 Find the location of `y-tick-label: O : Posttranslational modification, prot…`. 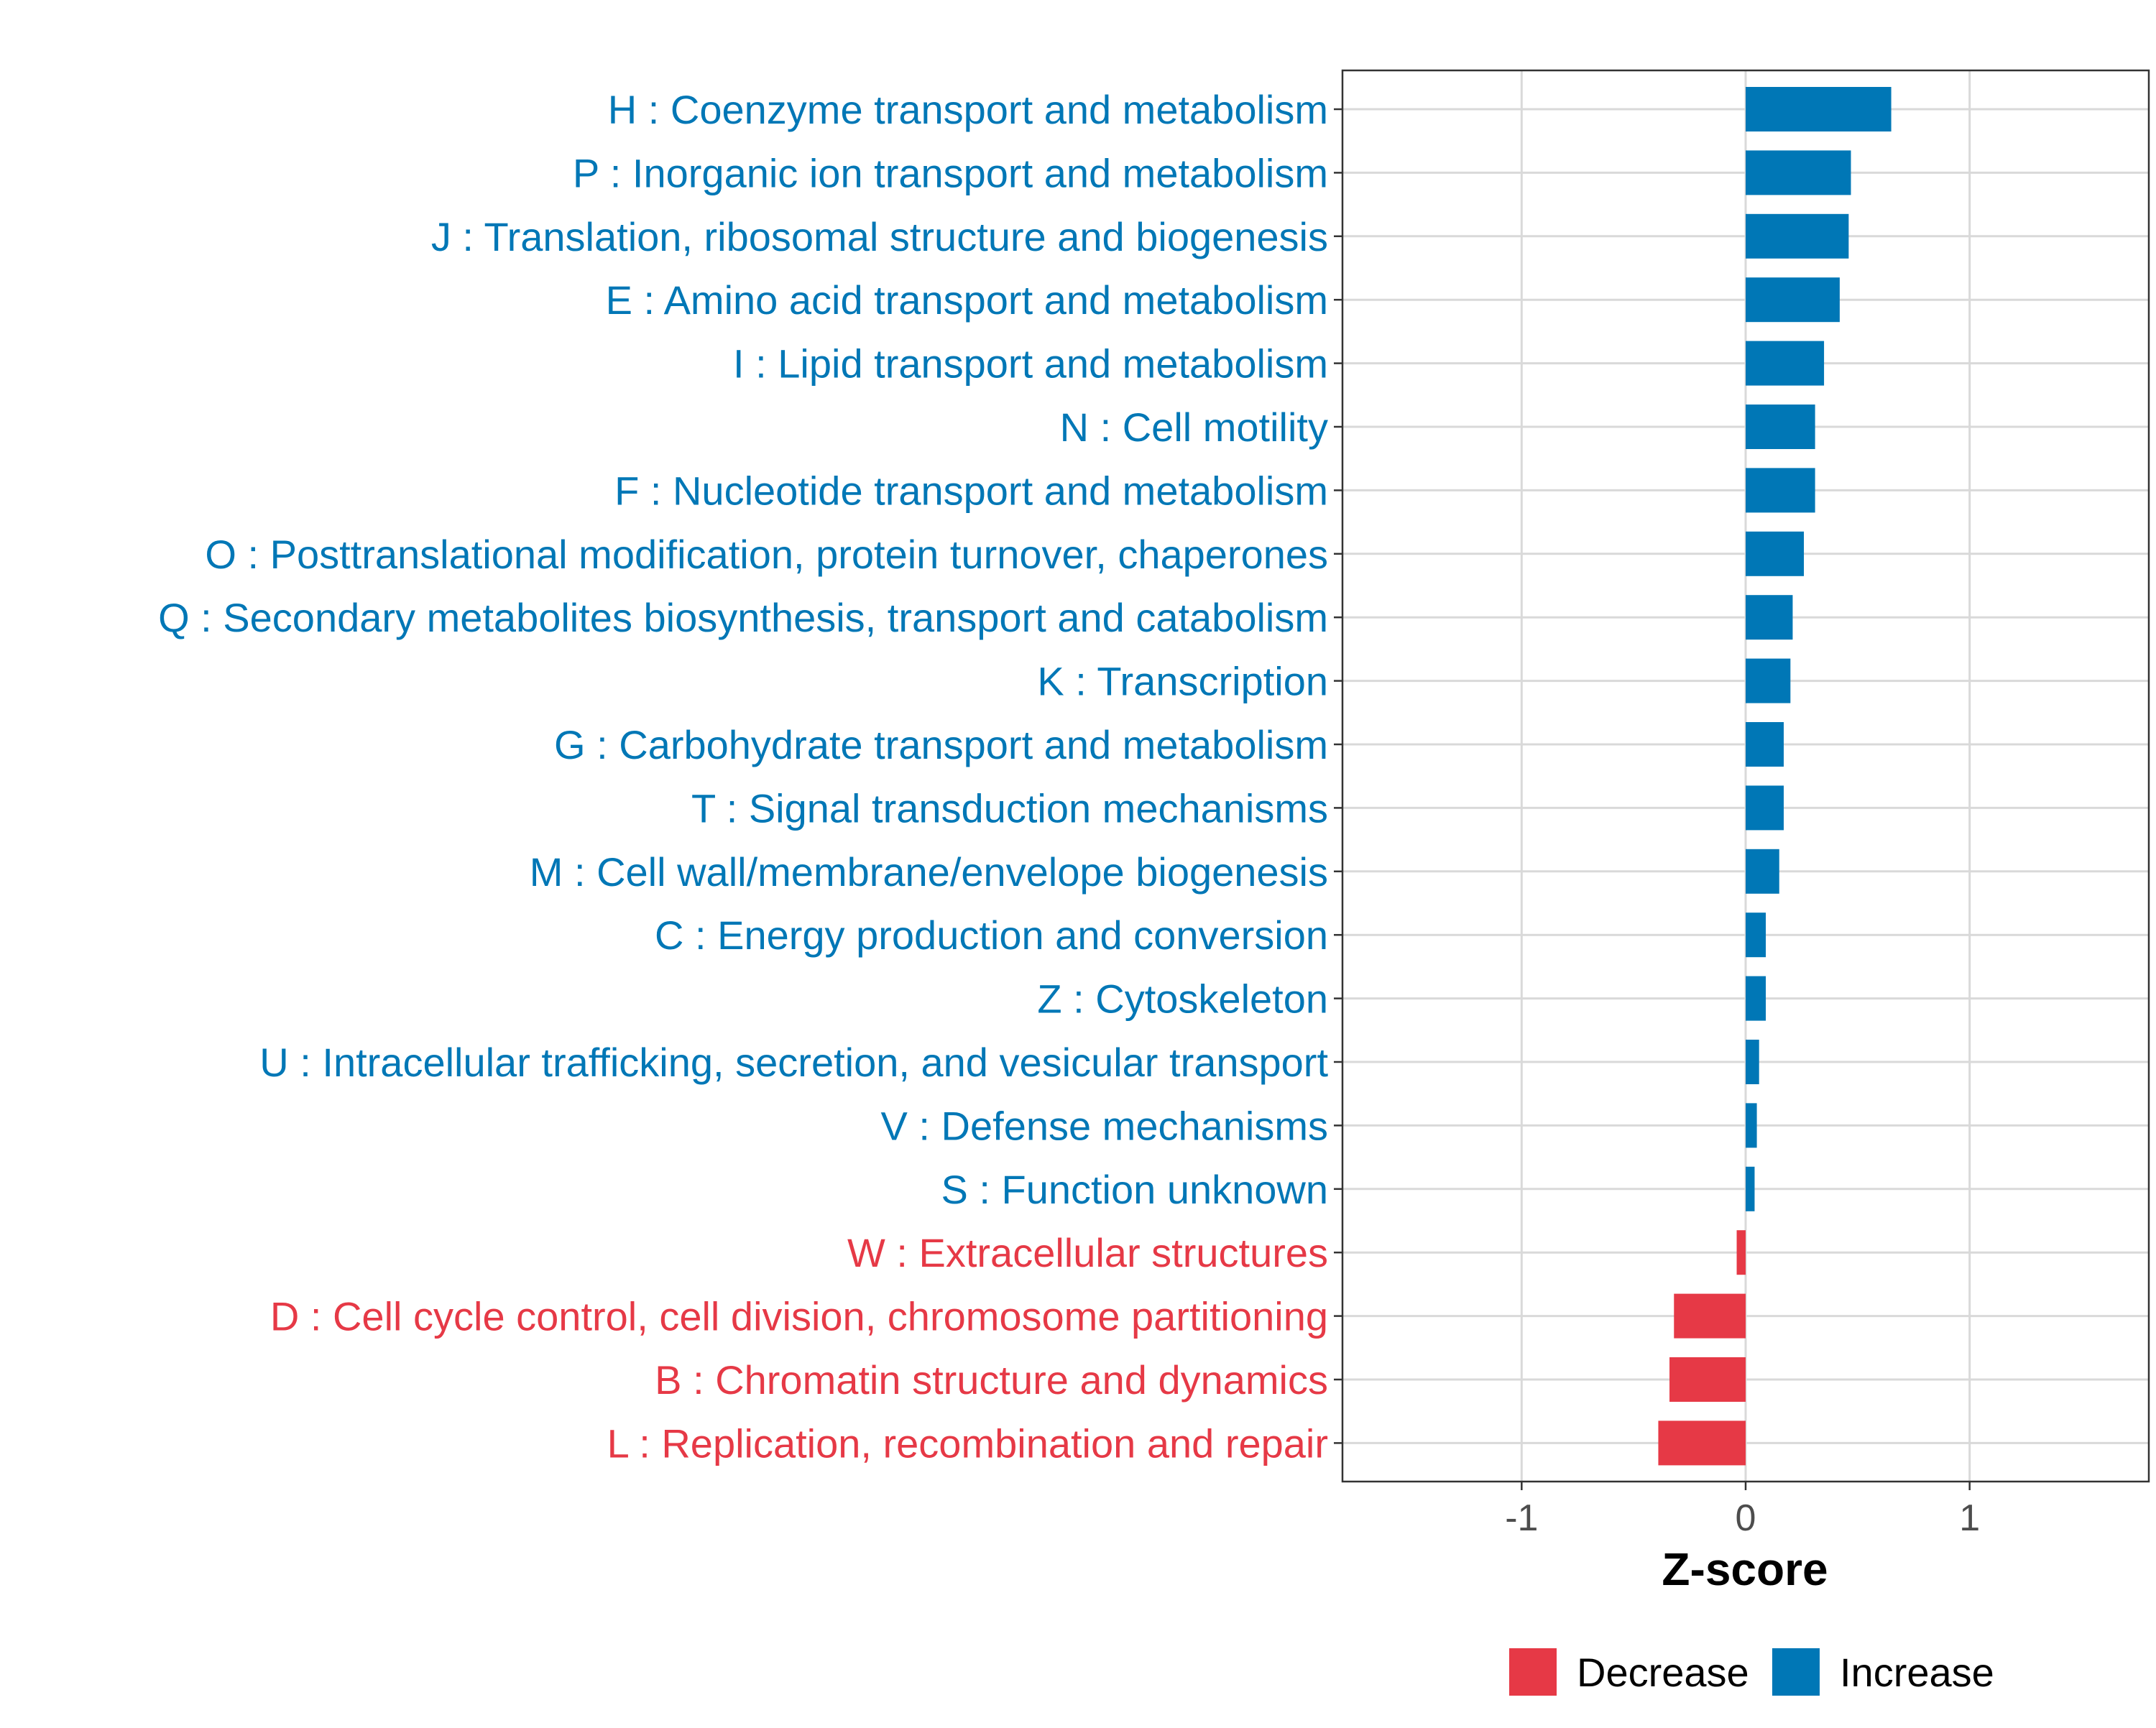

y-tick-label: O : Posttranslational modification, prot… is located at coordinates (767, 554).